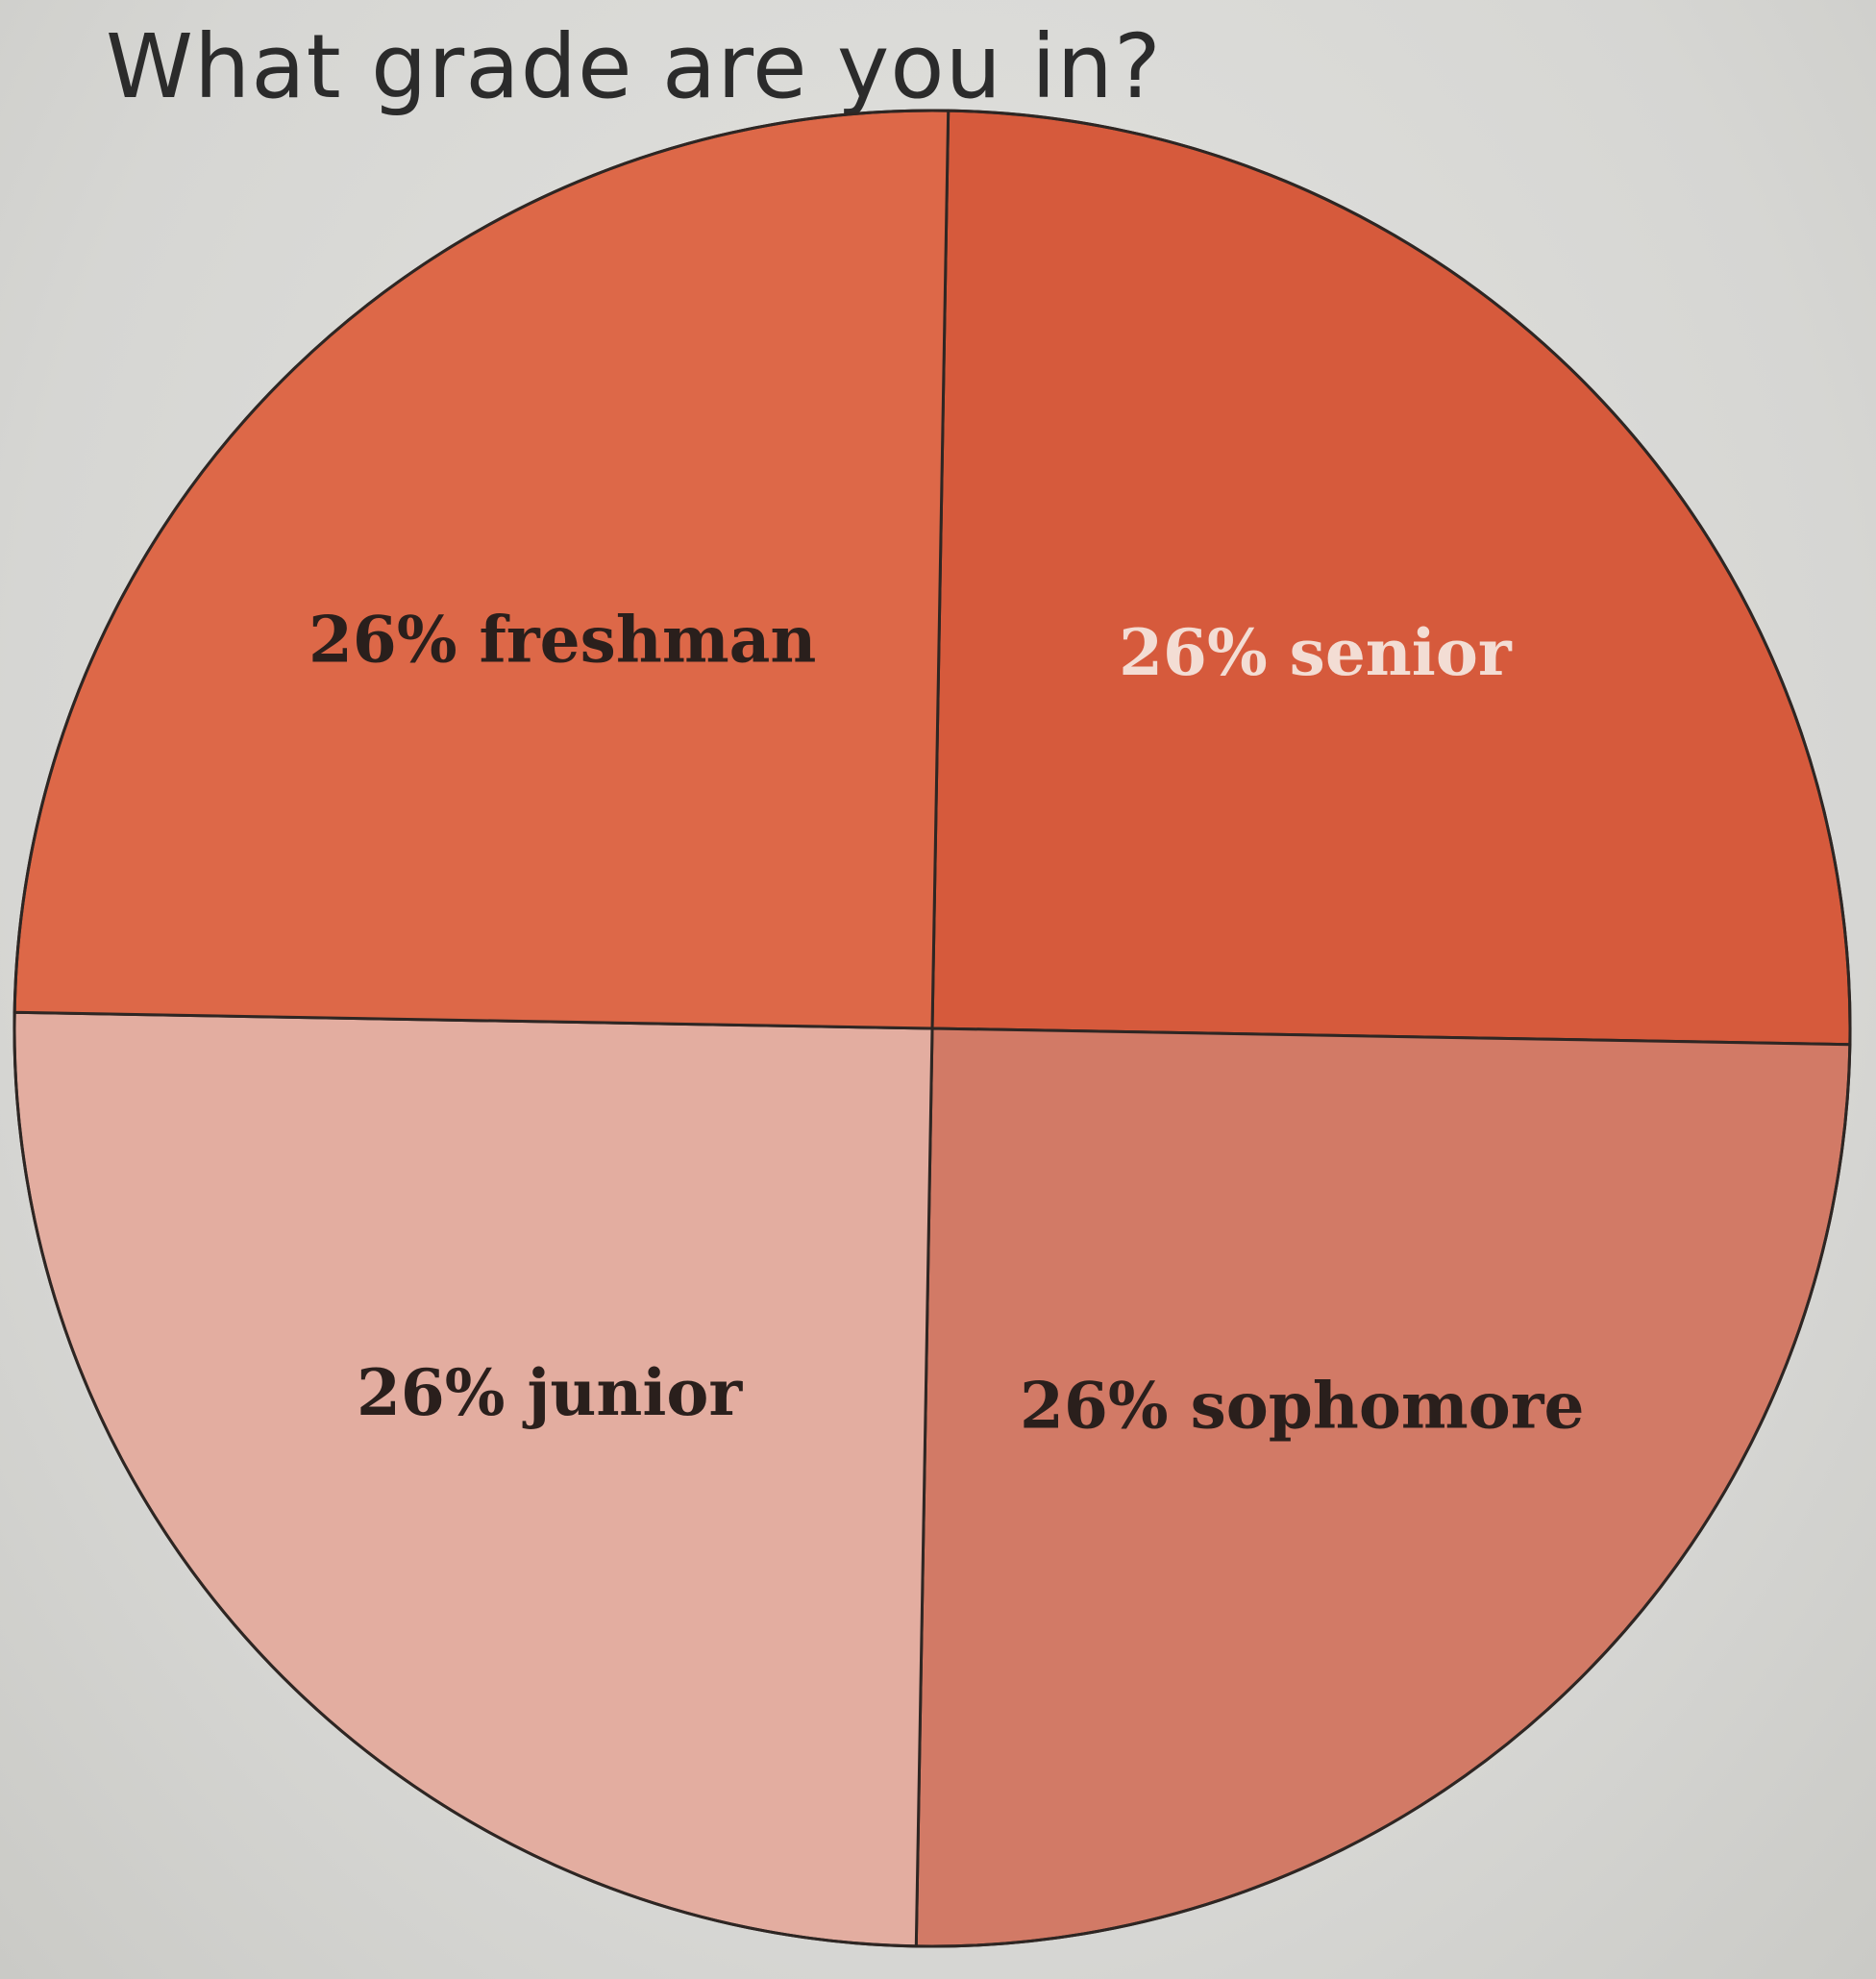  What do you see at coordinates (1316, 652) in the screenshot?
I see `pie-label-senior: 26% senior` at bounding box center [1316, 652].